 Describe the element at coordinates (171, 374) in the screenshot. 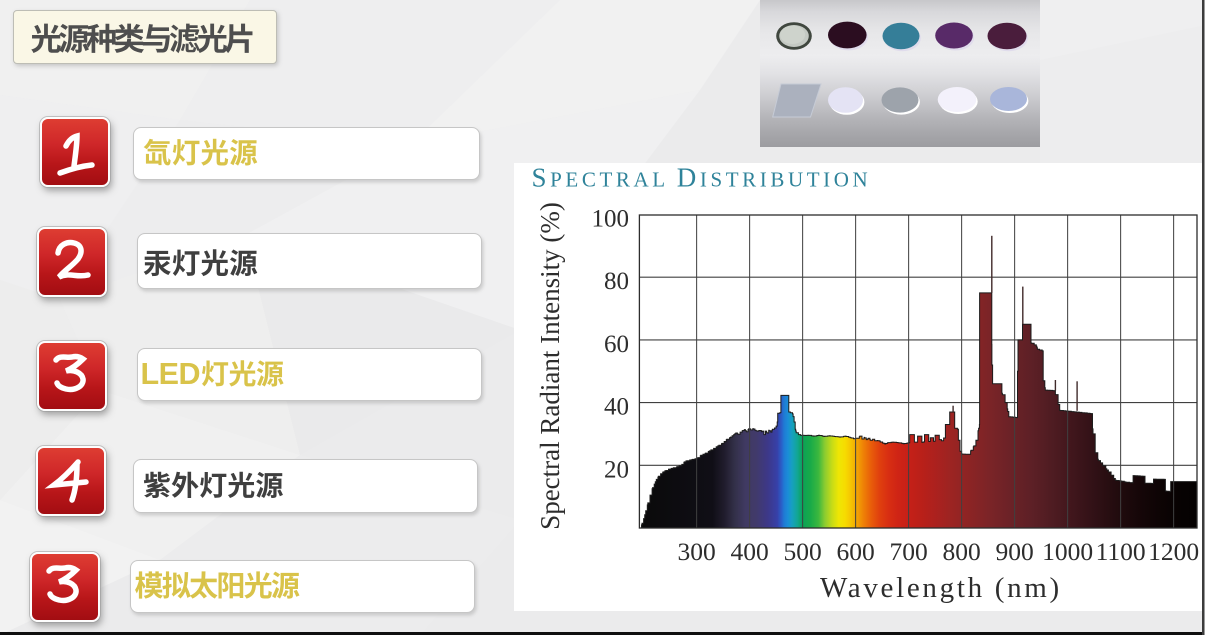

I see `svg-text: LED` at that location.